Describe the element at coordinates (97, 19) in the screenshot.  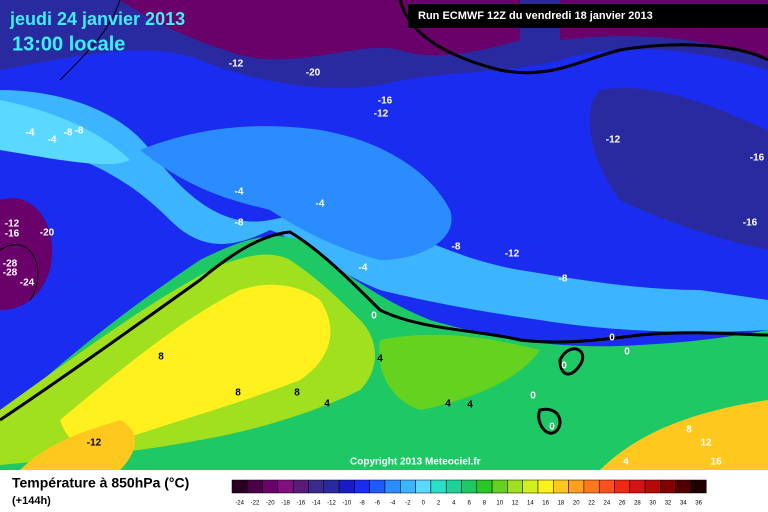
I see `forecast-date: jeudi 24 janvier 2013` at that location.